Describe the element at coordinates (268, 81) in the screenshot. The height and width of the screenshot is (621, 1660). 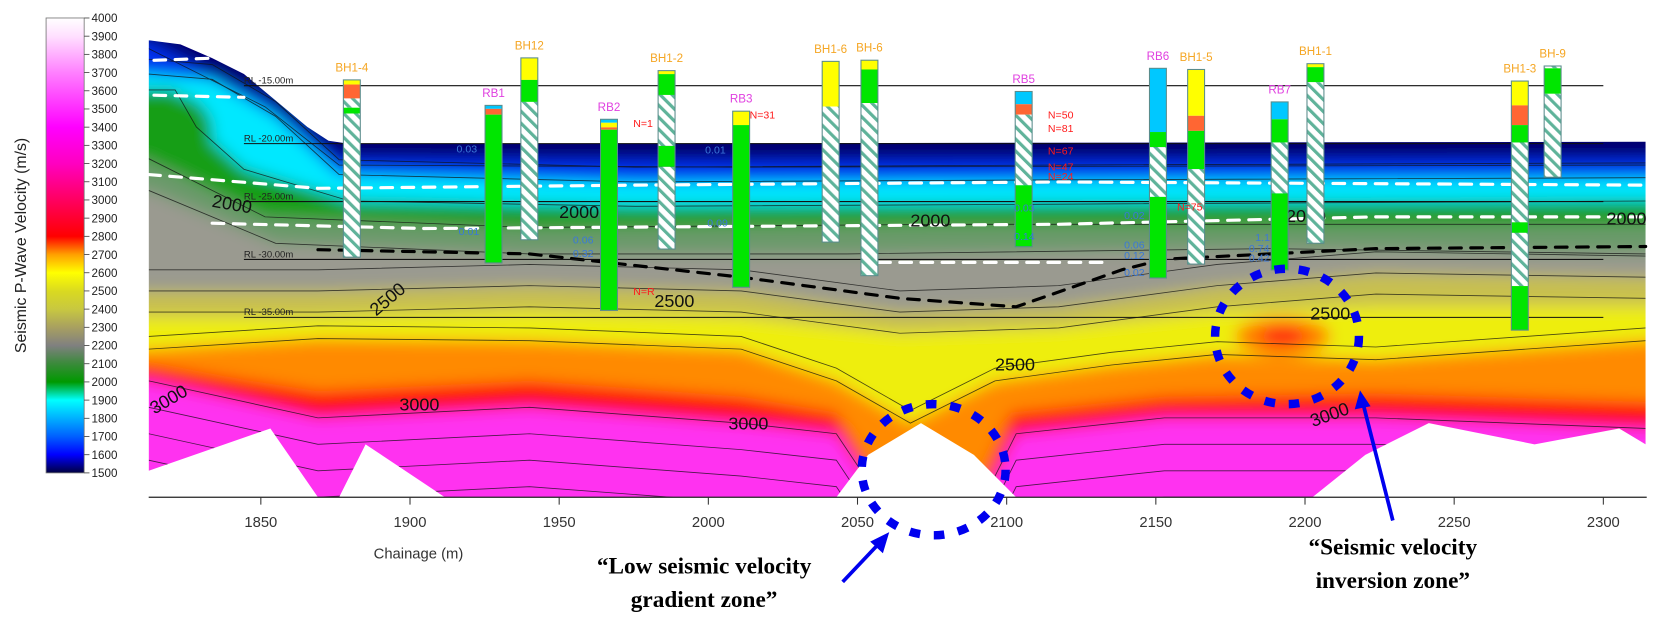
I see `rl-label: RL -15.00m` at that location.